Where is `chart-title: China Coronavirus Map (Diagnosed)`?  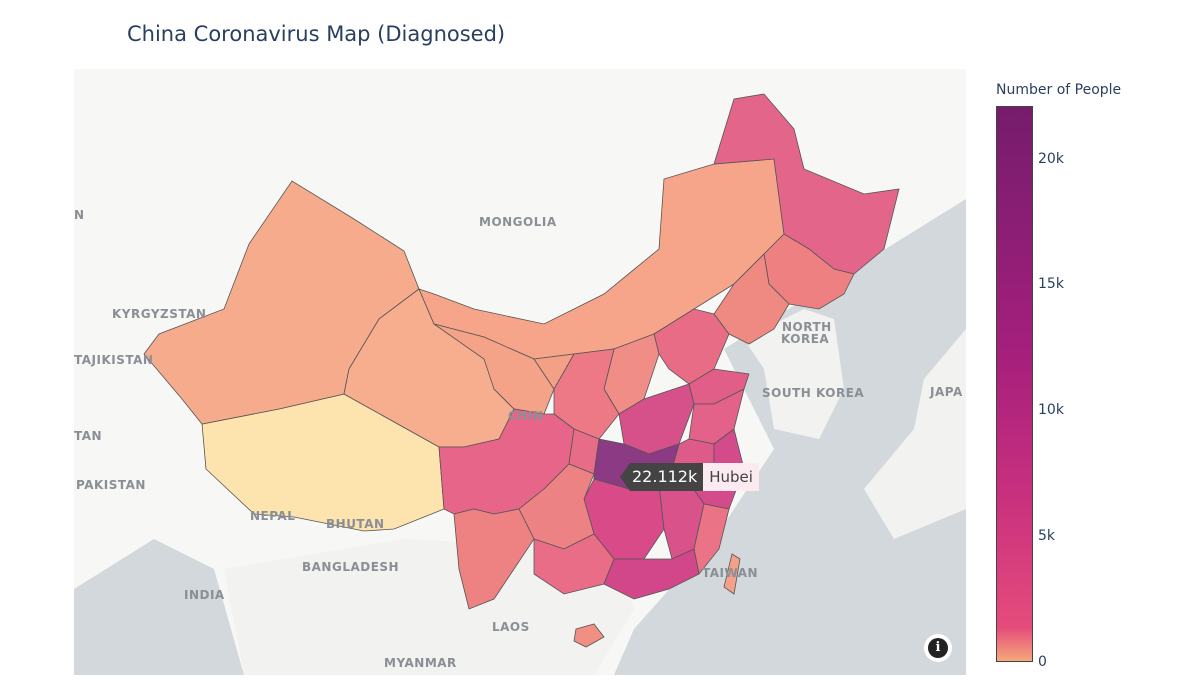 chart-title: China Coronavirus Map (Diagnosed) is located at coordinates (316, 34).